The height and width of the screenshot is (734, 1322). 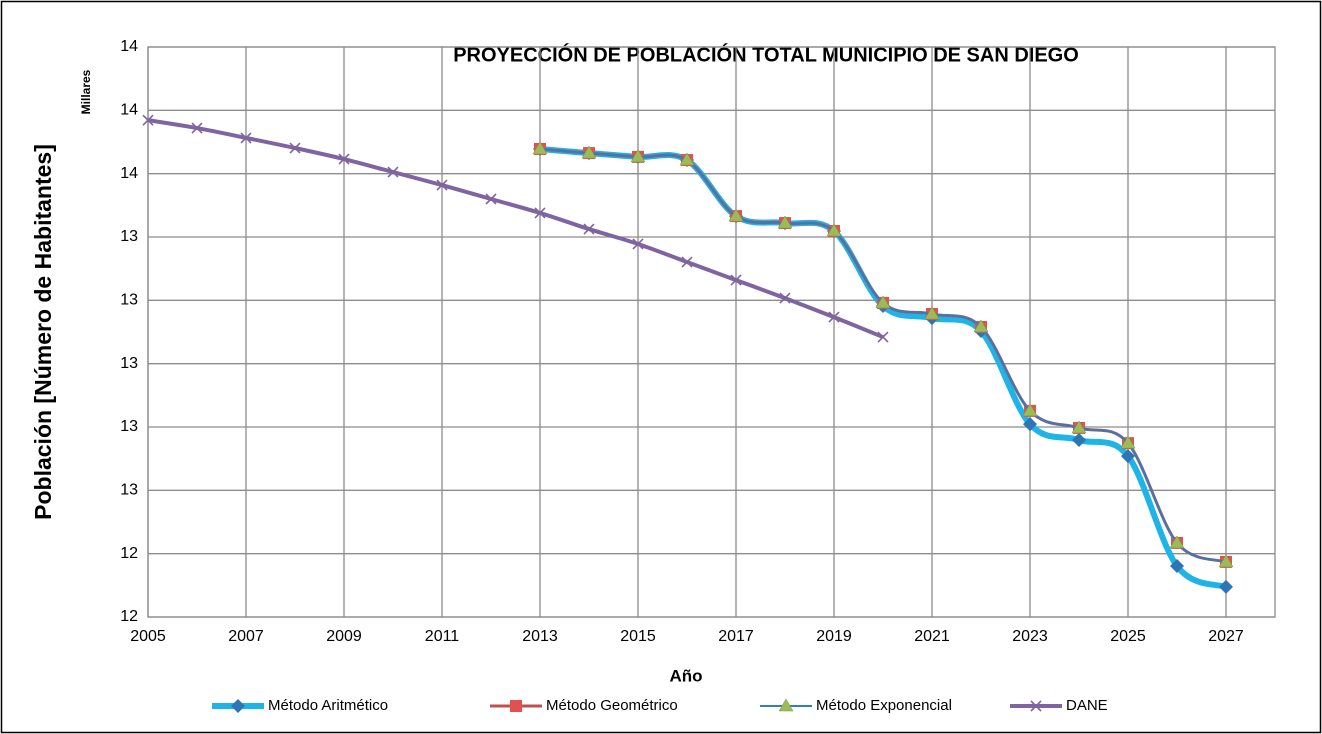 What do you see at coordinates (1226, 636) in the screenshot?
I see `x-tick-label: 2027` at bounding box center [1226, 636].